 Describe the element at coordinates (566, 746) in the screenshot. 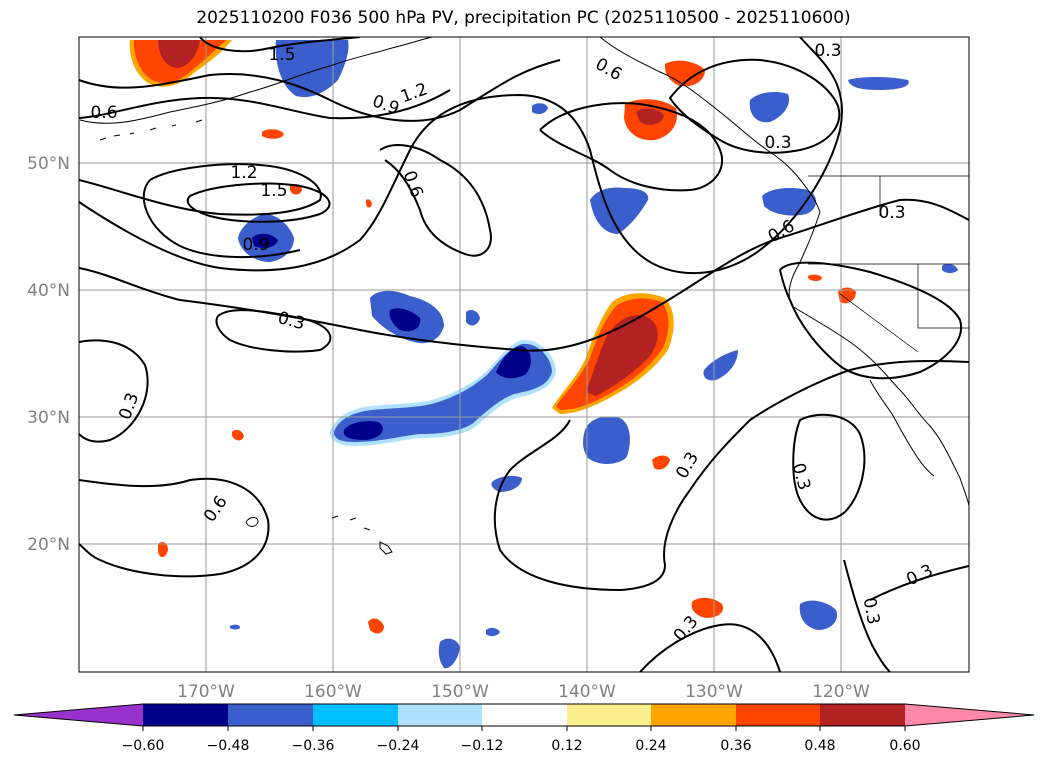

I see `colorbar-tick-label: 0.12` at that location.